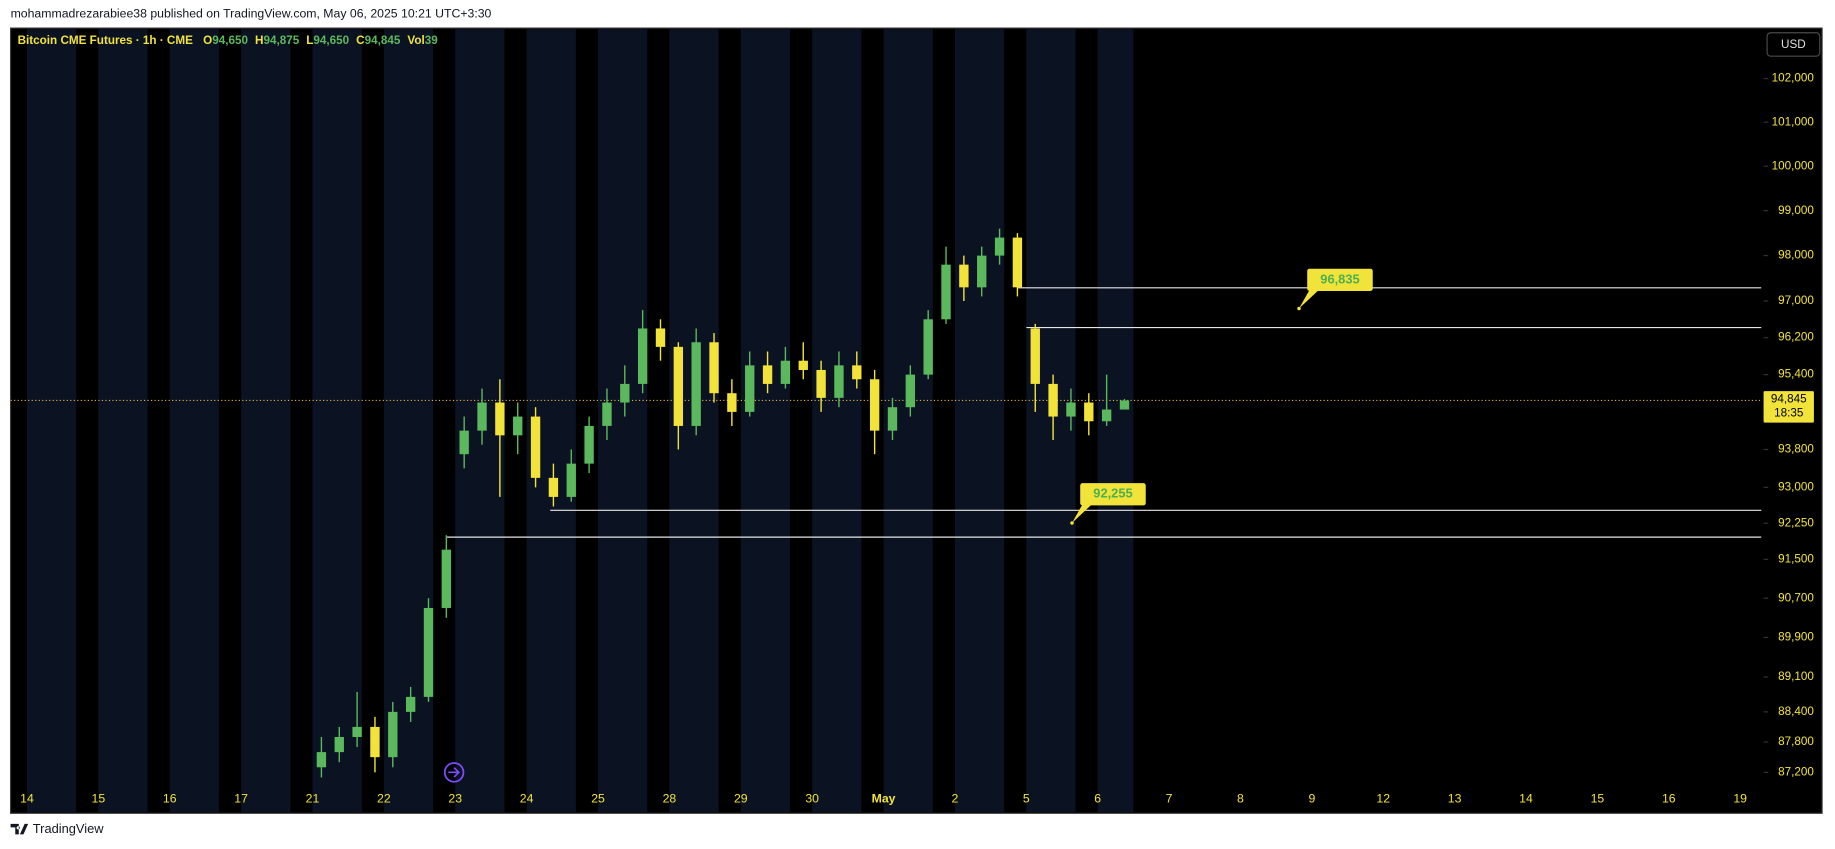 The height and width of the screenshot is (849, 1835). Describe the element at coordinates (1309, 299) in the screenshot. I see `callout-pointer` at that location.